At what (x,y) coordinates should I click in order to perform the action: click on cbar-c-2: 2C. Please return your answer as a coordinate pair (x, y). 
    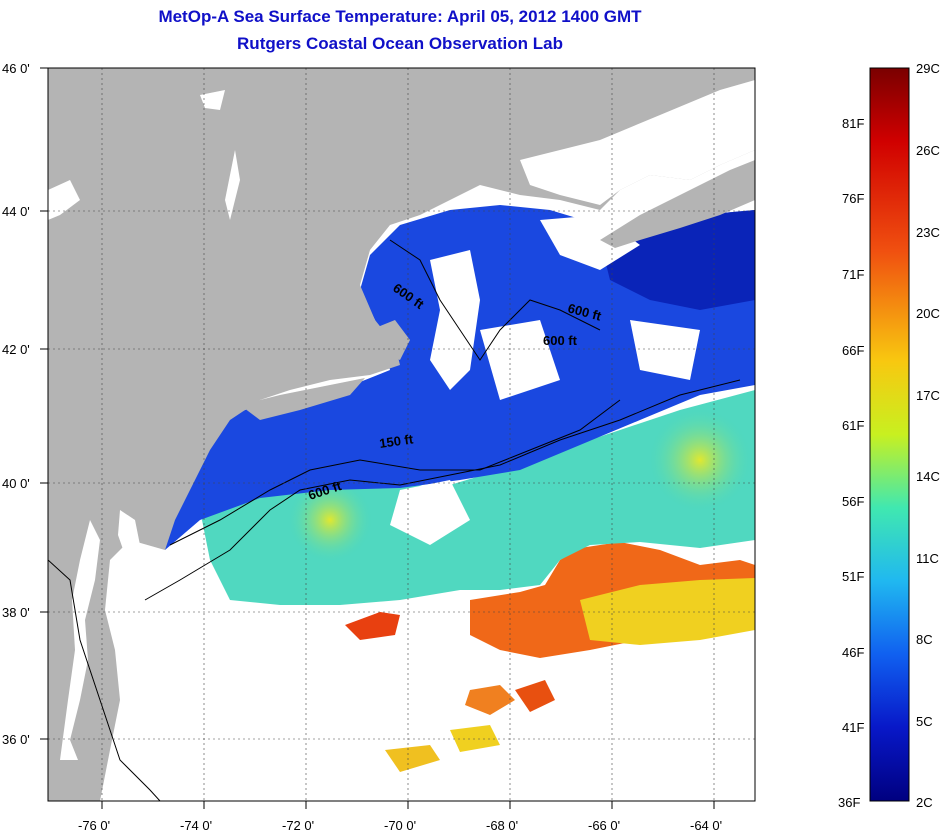
    Looking at the image, I should click on (924, 802).